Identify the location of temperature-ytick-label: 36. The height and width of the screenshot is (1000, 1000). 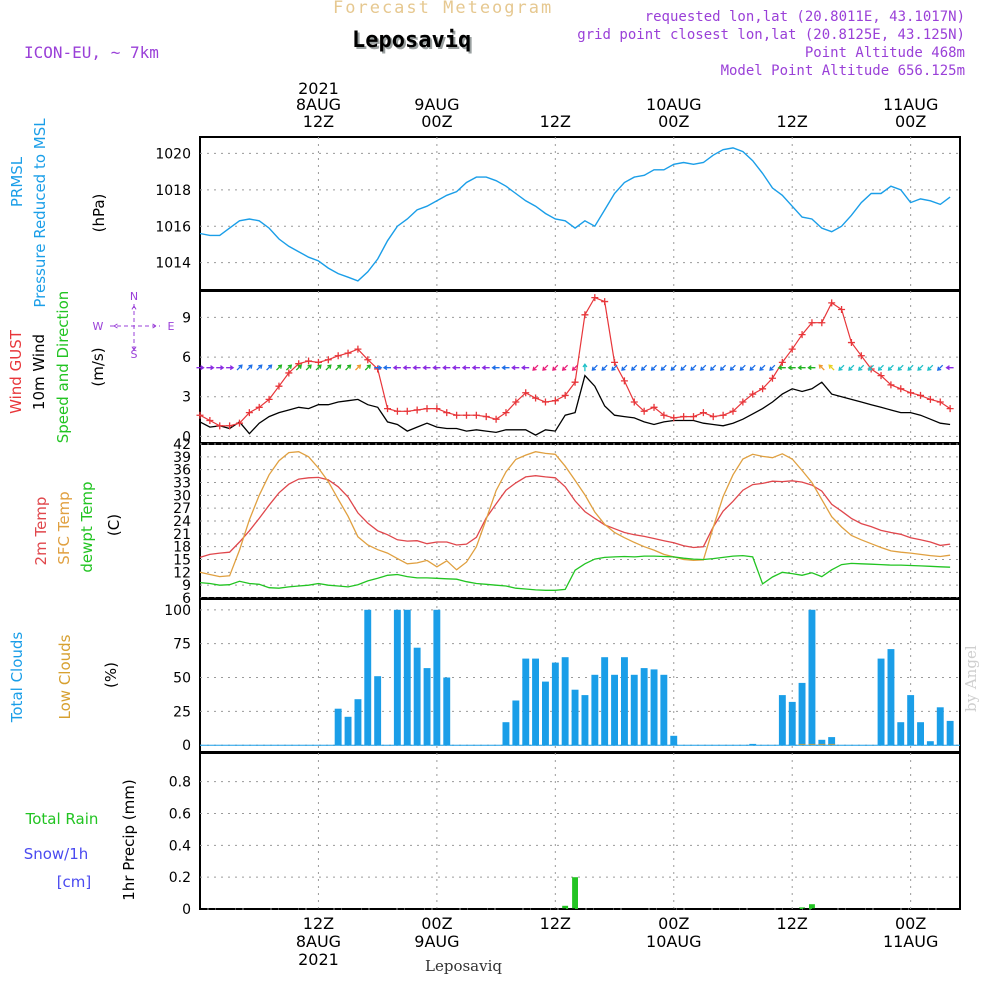
(182, 471).